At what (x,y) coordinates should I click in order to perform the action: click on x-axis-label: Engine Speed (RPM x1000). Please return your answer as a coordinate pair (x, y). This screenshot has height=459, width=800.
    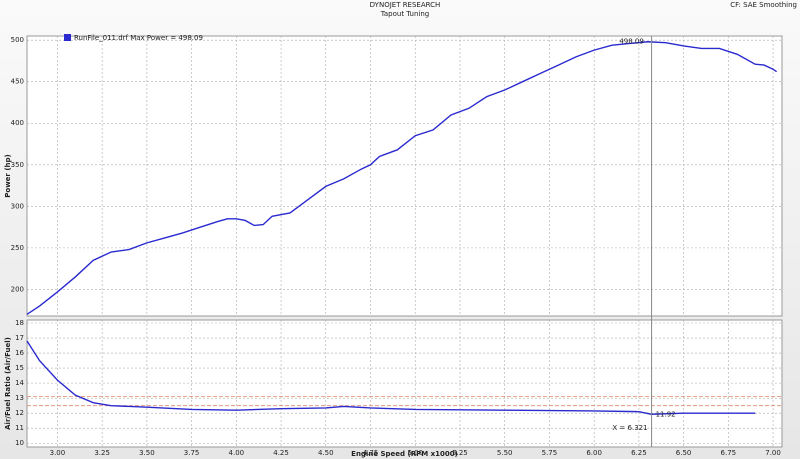
    Looking at the image, I should click on (404, 454).